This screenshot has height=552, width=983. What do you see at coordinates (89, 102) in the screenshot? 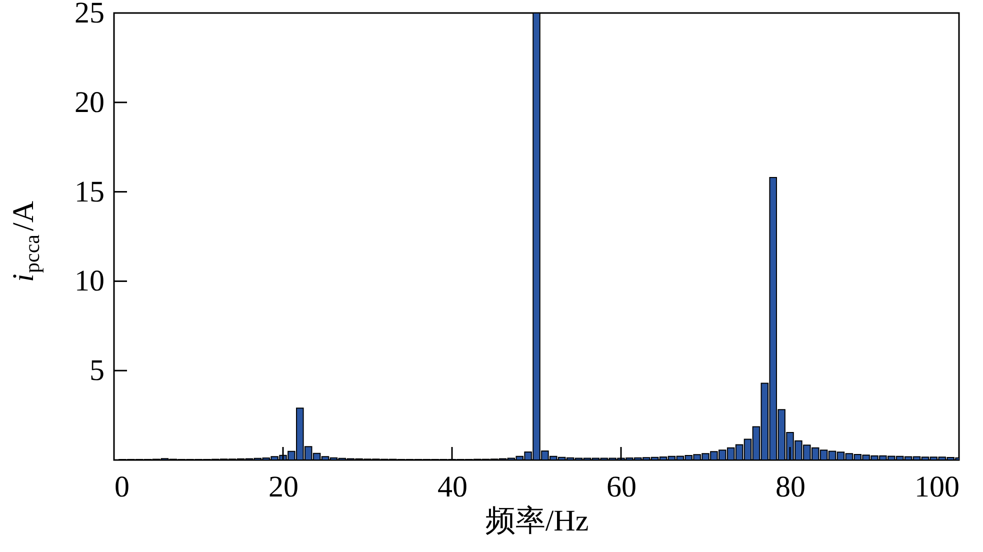
I see `y-tick-label: 20` at bounding box center [89, 102].